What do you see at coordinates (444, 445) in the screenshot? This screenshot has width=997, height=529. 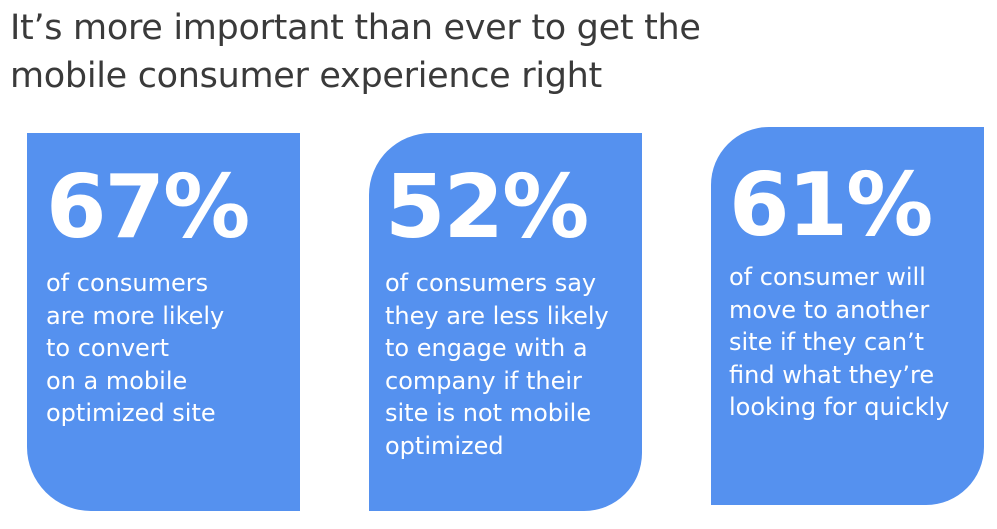 I see `description-line: optimized` at bounding box center [444, 445].